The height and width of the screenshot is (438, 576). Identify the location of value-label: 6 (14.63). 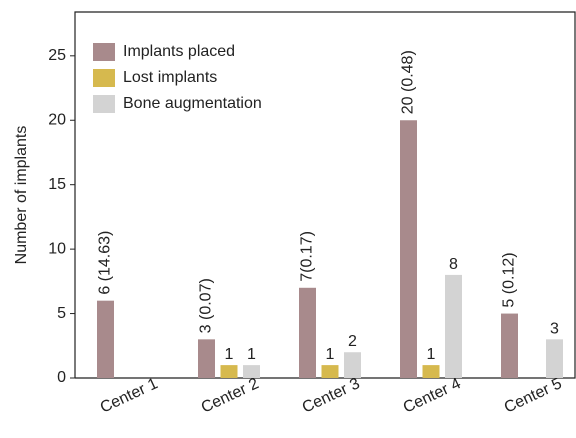
(105, 263).